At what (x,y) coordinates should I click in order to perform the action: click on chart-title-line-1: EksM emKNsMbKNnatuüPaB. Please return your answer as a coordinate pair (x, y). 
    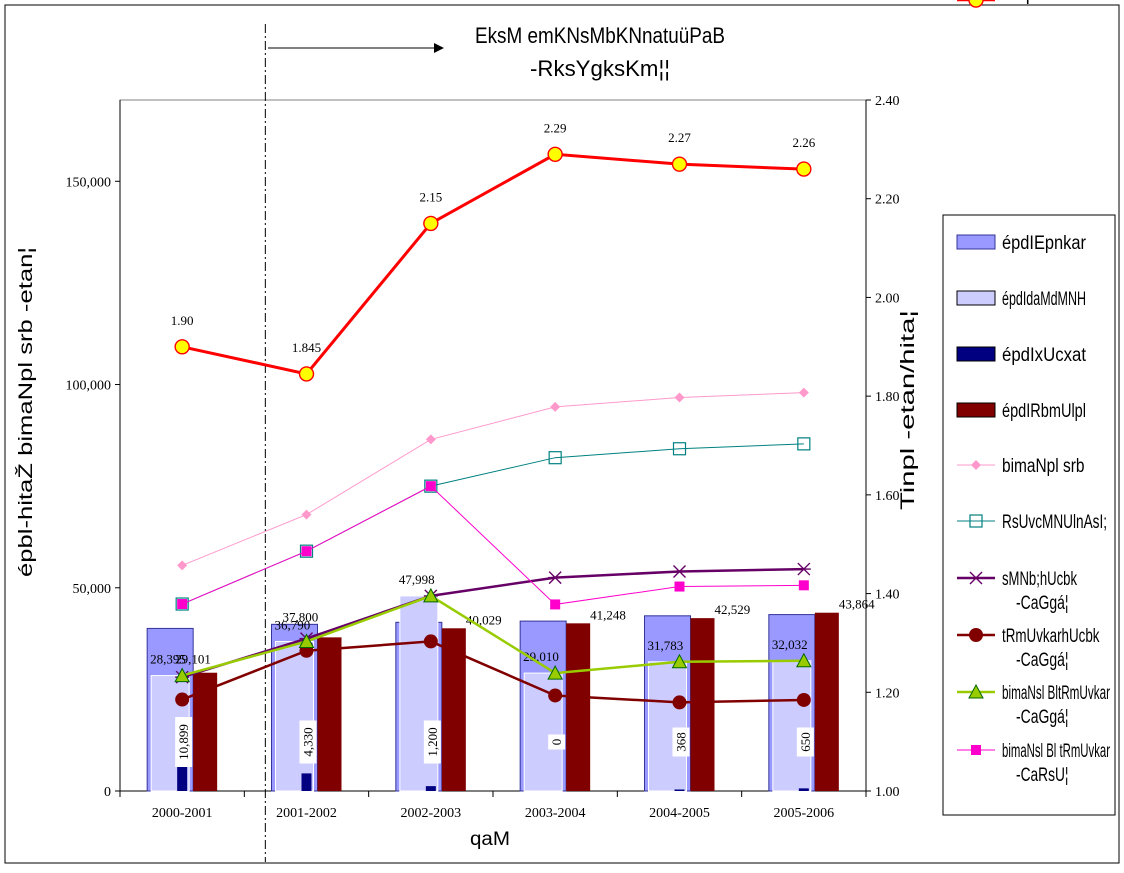
    Looking at the image, I should click on (600, 35).